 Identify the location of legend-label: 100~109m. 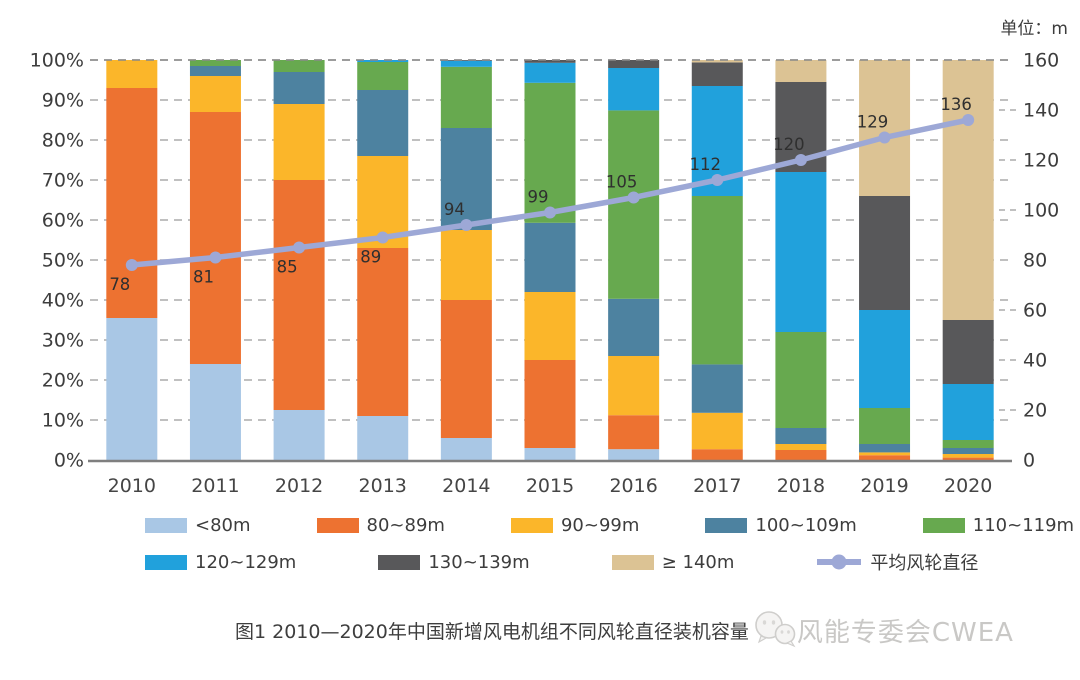
(806, 525).